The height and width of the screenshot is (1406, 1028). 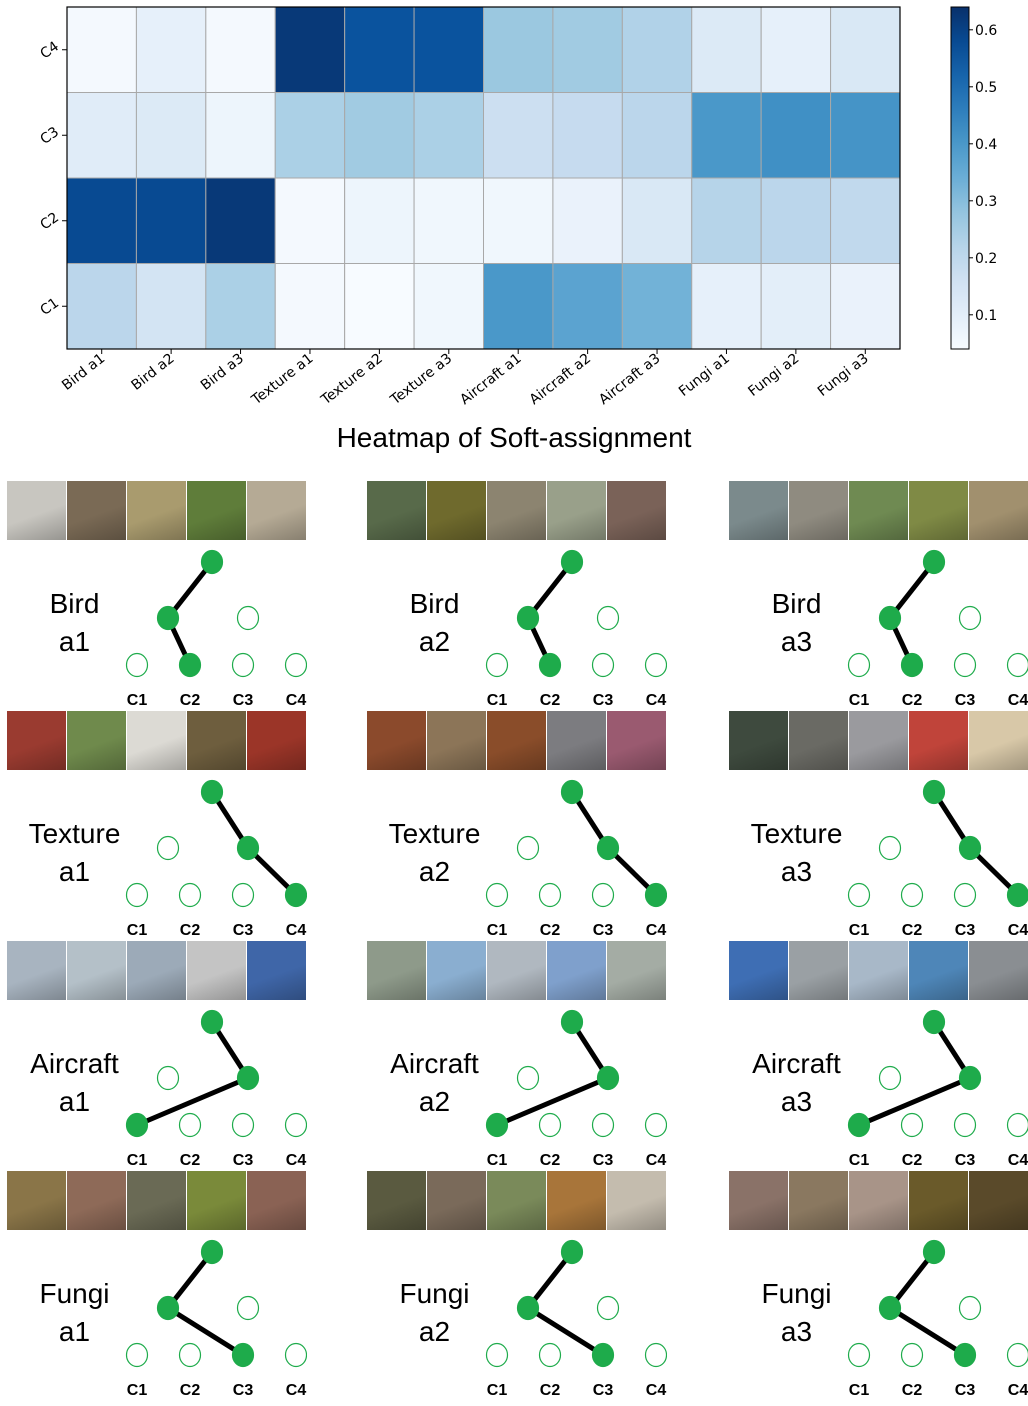 What do you see at coordinates (986, 145) in the screenshot?
I see `colorbar-tick-label: 0.4` at bounding box center [986, 145].